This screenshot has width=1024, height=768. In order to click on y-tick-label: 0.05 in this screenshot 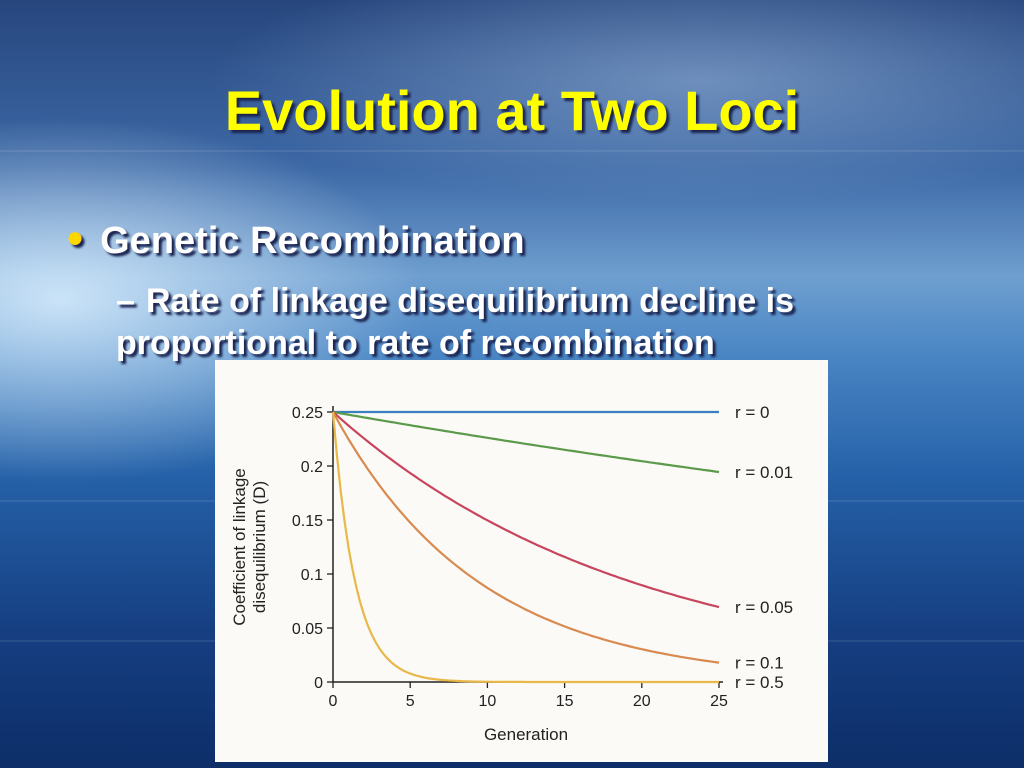, I will do `click(307, 629)`.